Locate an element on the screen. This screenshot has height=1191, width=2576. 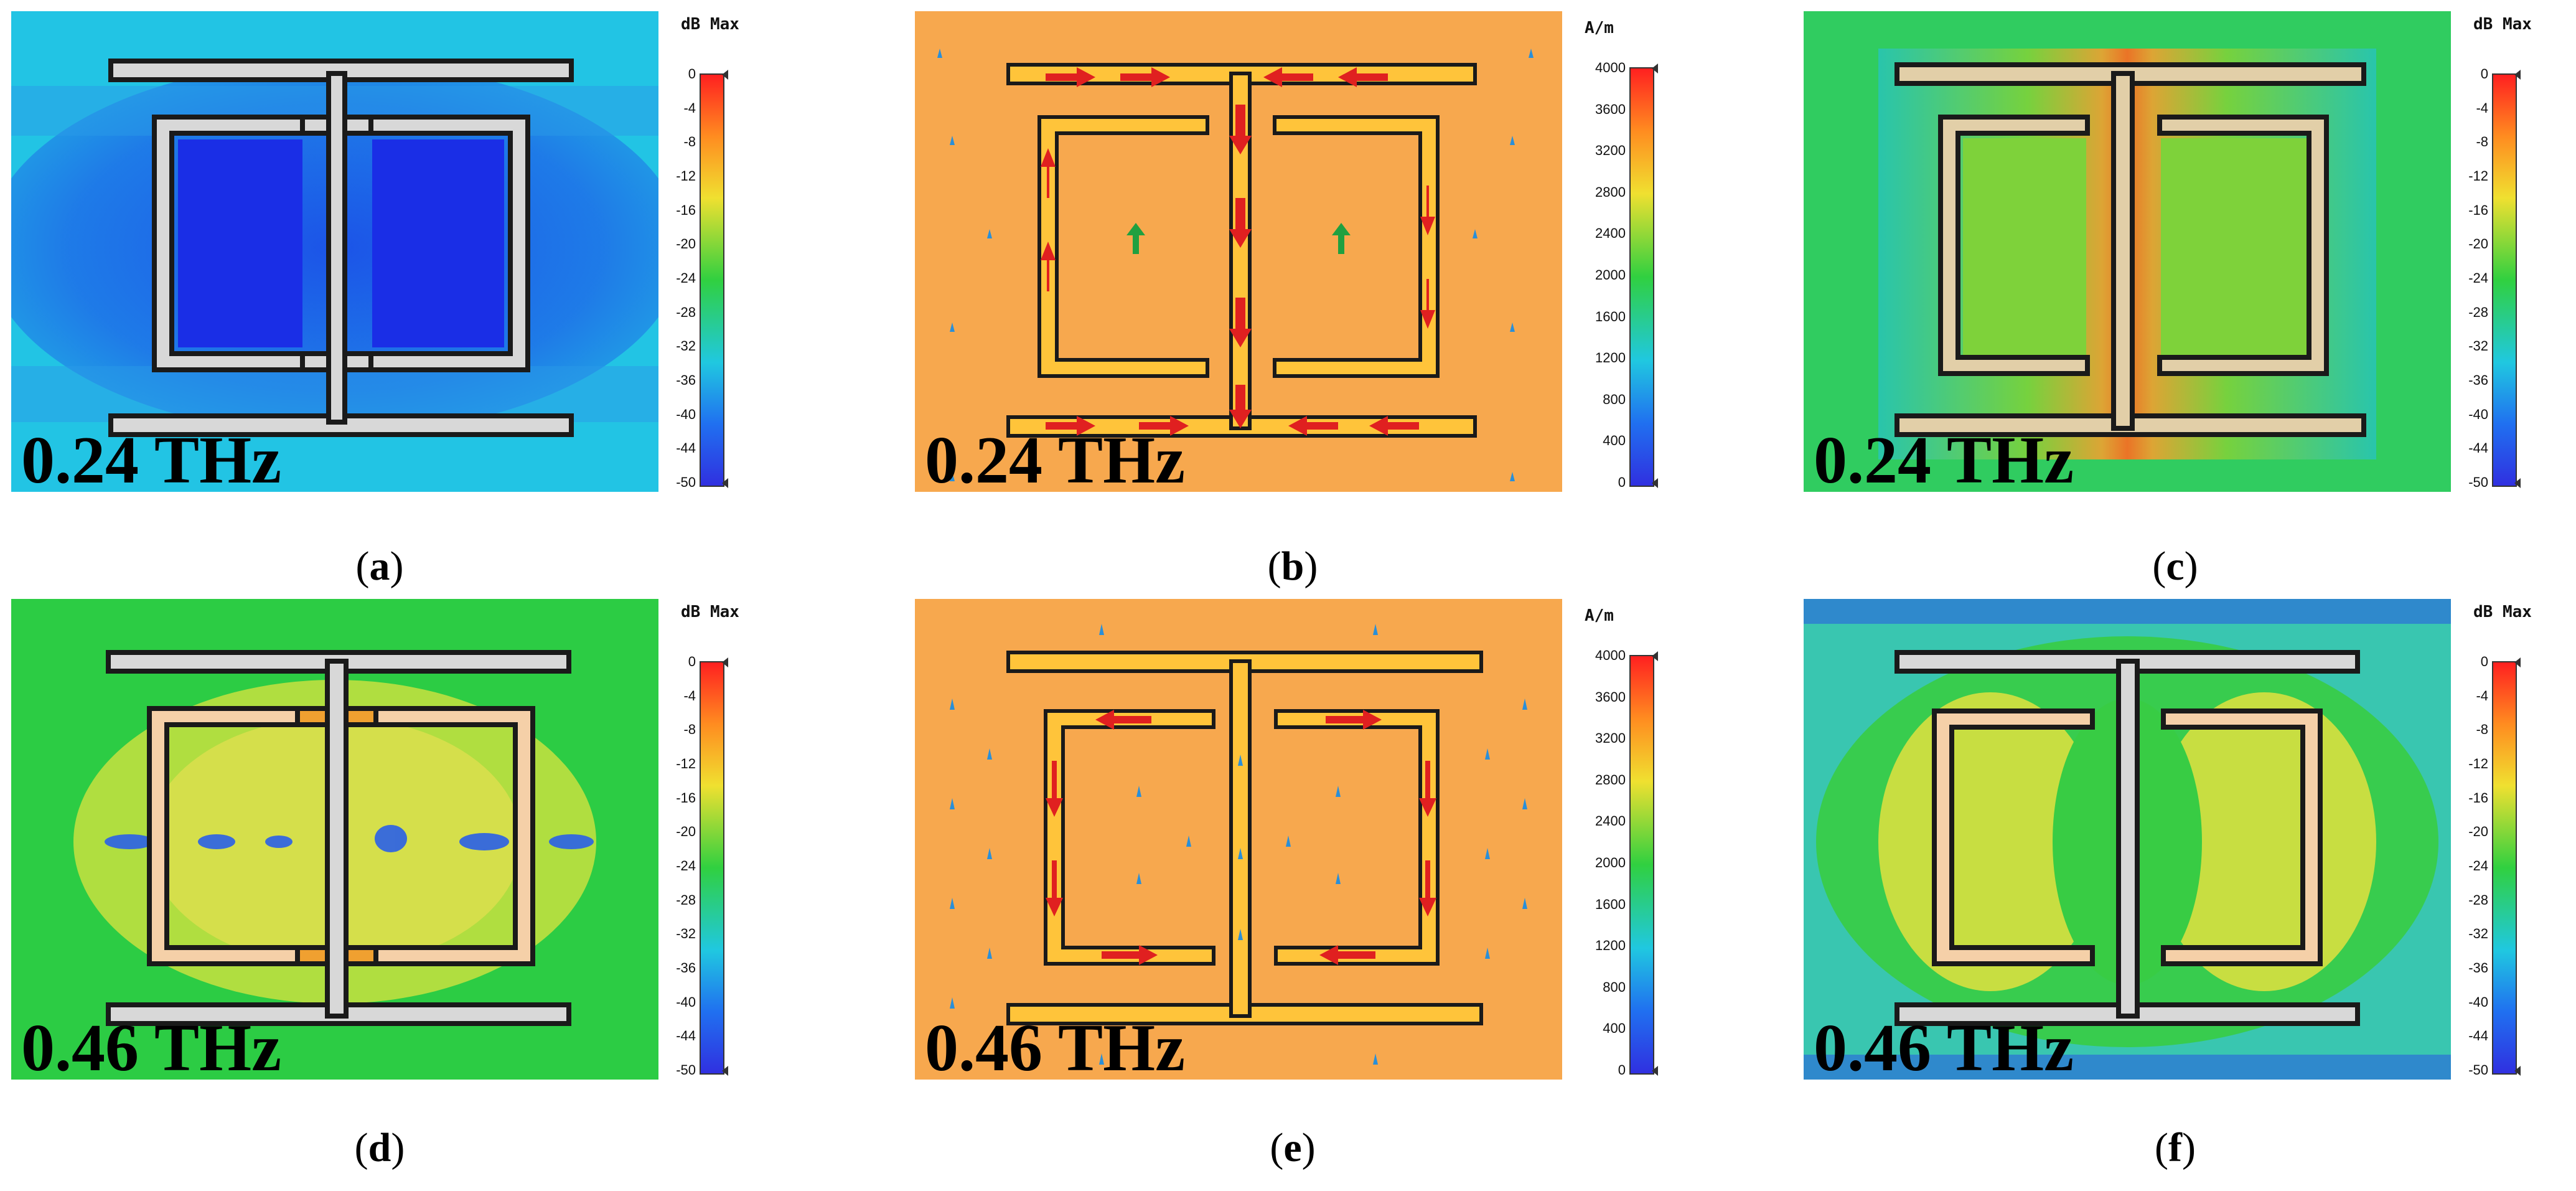
resonator-structure-c is located at coordinates (2130, 249).